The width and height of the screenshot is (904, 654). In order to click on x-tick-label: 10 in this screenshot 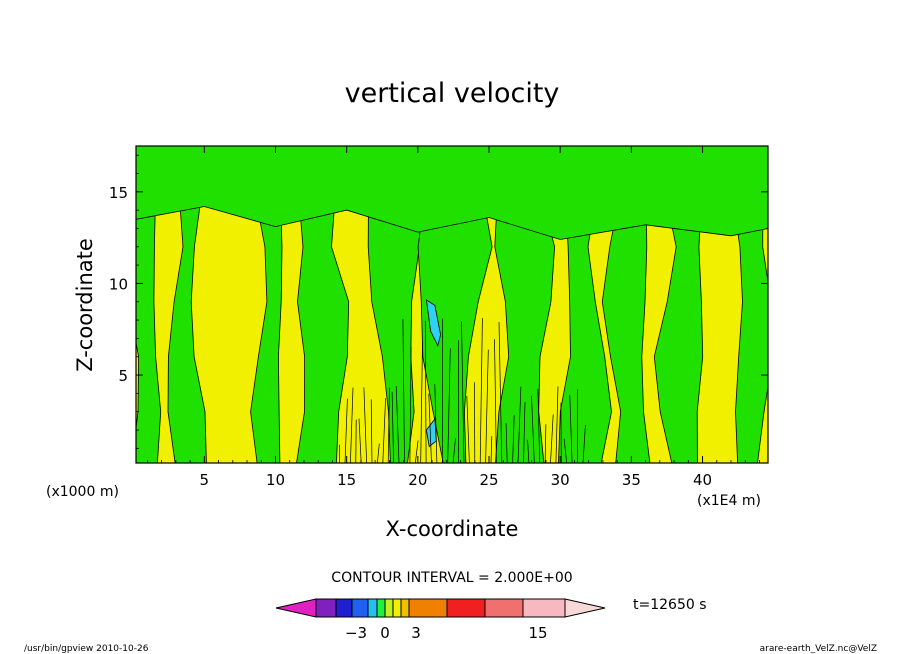, I will do `click(275, 480)`.